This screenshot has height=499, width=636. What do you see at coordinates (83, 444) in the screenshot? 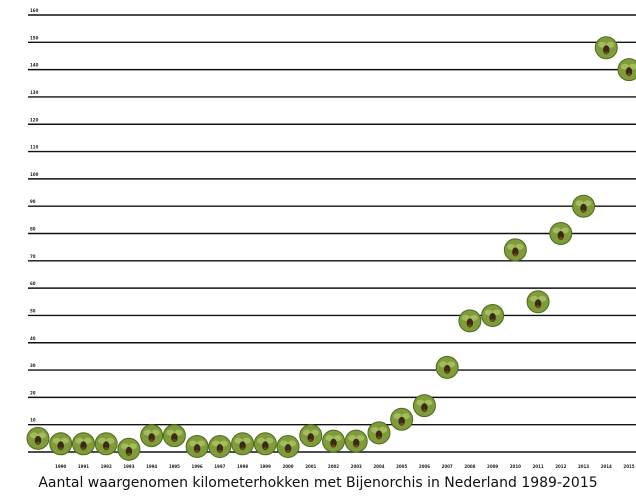
I see `data-point-1991` at bounding box center [83, 444].